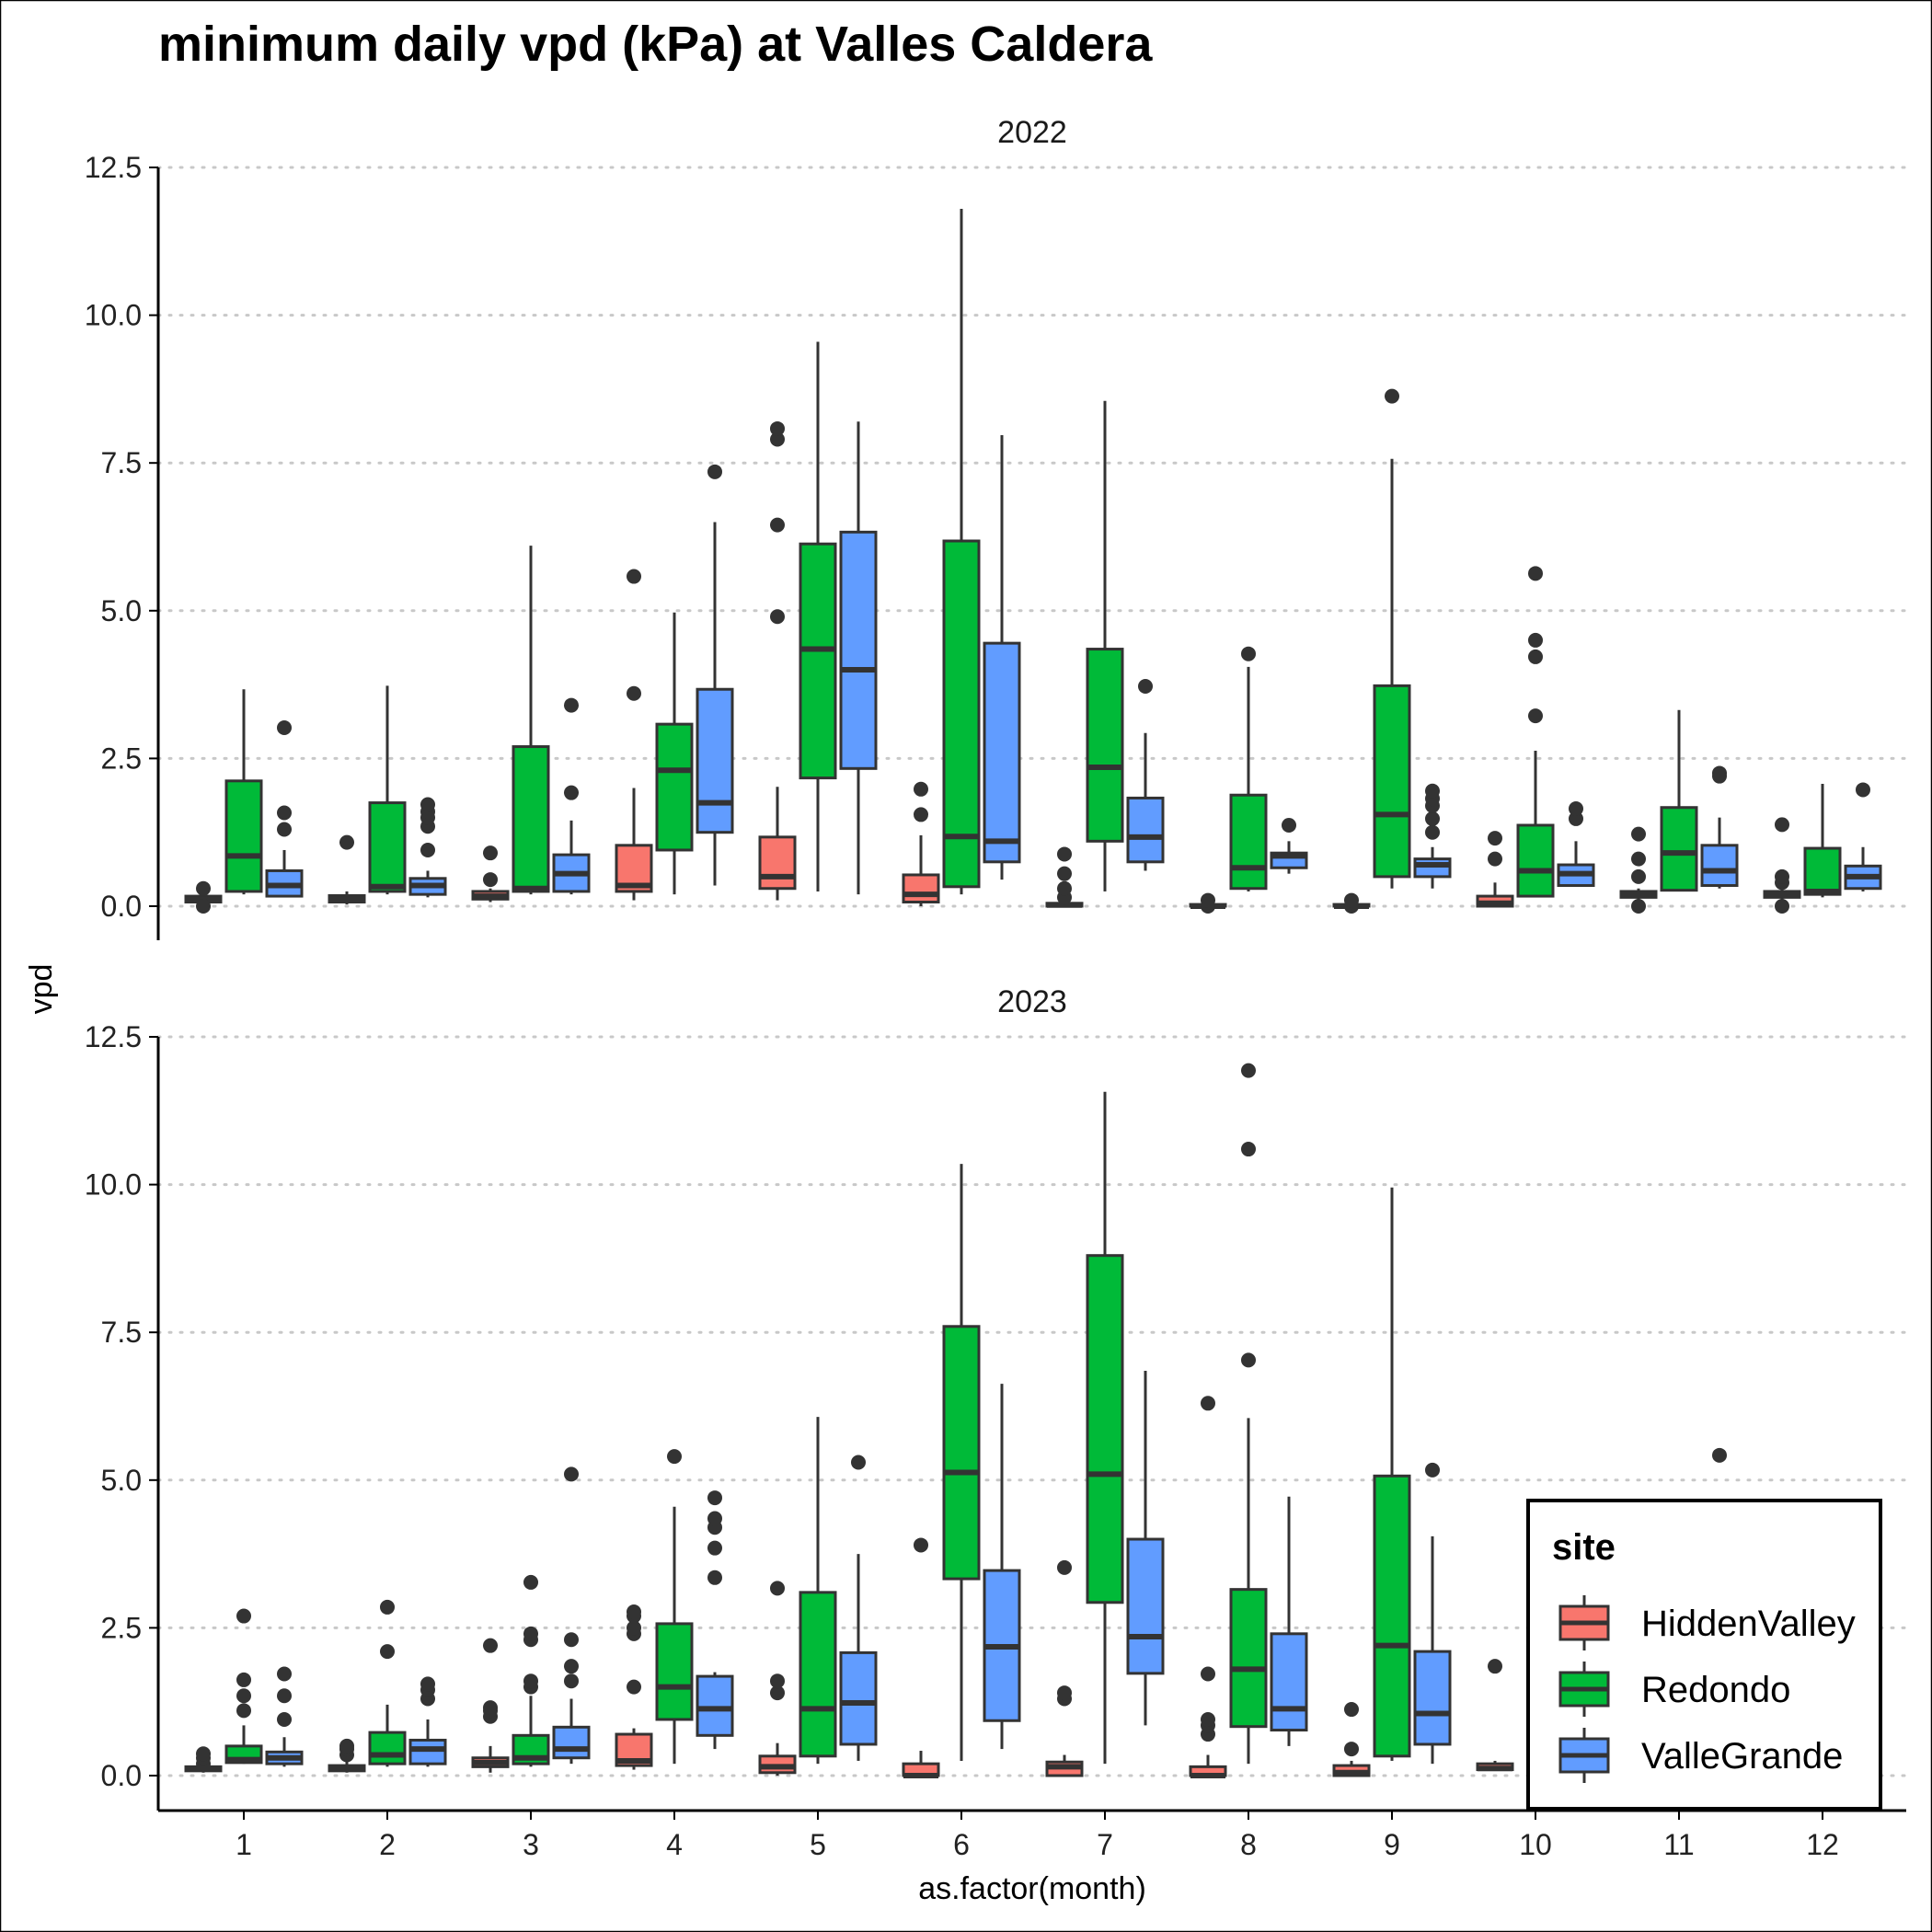  Describe the element at coordinates (1105, 1844) in the screenshot. I see `x-tick-label: 7` at that location.